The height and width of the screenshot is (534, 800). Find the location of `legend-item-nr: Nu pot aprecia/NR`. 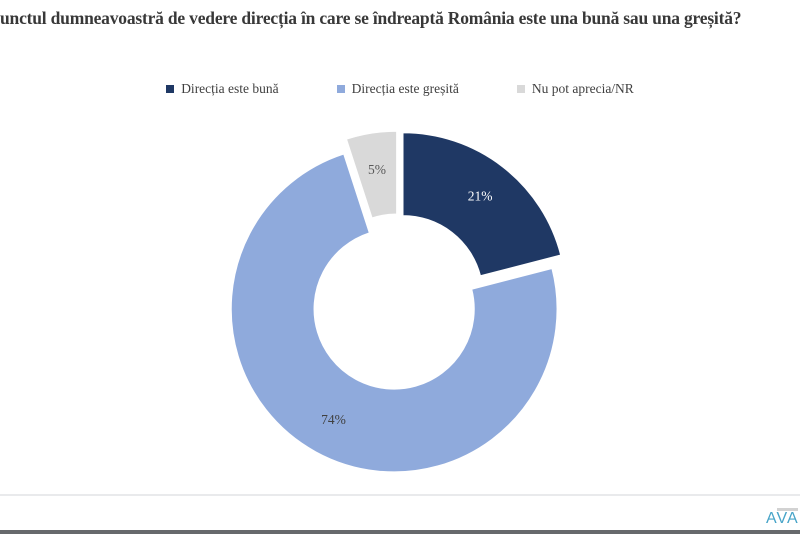

legend-item-nr: Nu pot aprecia/NR is located at coordinates (575, 88).